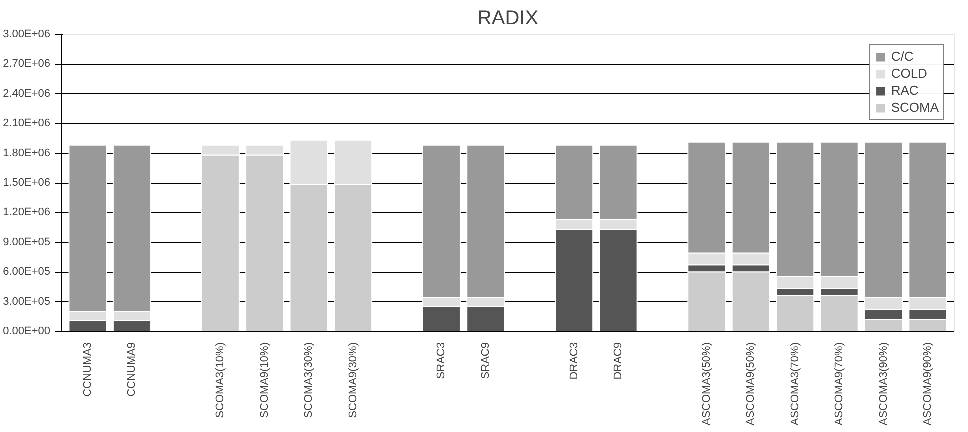 The height and width of the screenshot is (432, 968). I want to click on x-tick-label: ASCOMA9(70%), so click(840, 384).